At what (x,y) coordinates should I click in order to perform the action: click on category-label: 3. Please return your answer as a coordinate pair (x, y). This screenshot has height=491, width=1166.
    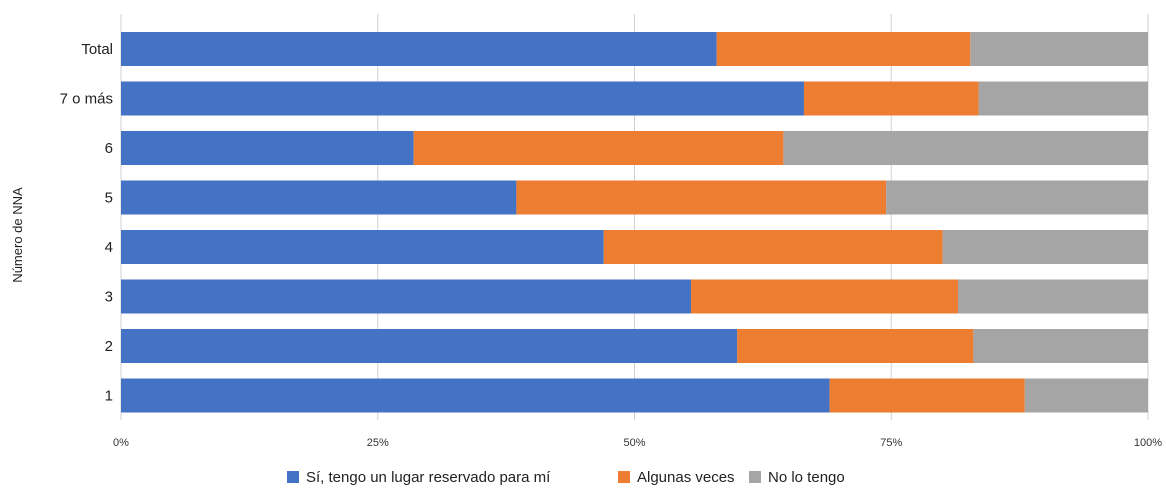
    Looking at the image, I should click on (109, 297).